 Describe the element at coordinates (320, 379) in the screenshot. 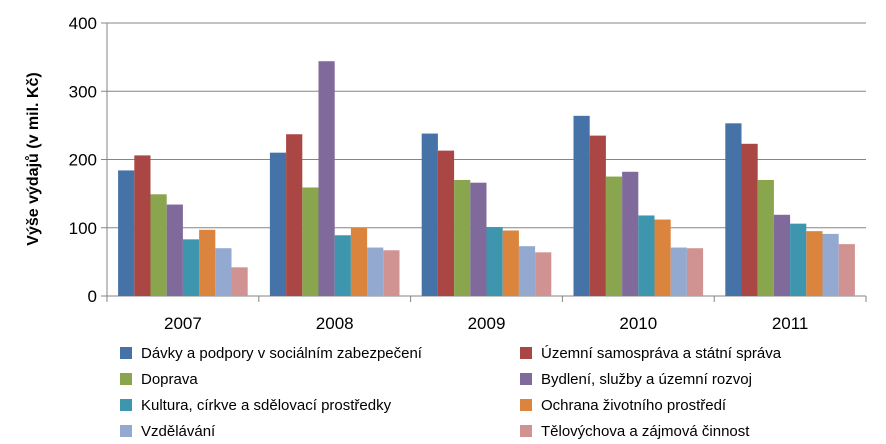

I see `legend-item: Doprava` at that location.